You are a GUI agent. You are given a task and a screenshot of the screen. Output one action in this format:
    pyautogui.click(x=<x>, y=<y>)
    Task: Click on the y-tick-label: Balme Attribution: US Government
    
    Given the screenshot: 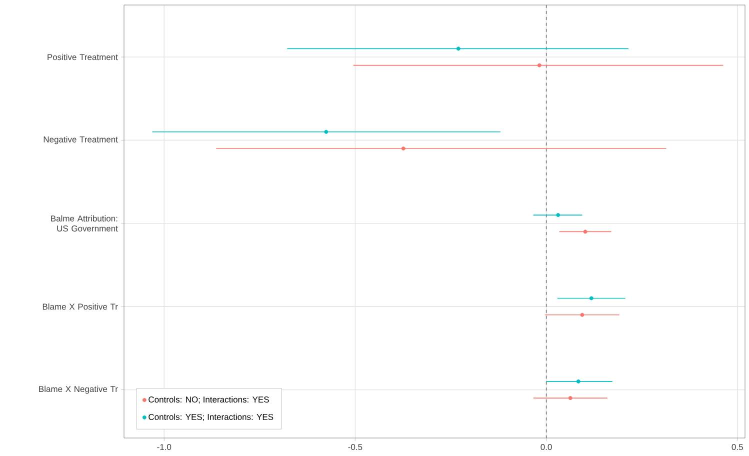 What is the action you would take?
    pyautogui.click(x=84, y=223)
    